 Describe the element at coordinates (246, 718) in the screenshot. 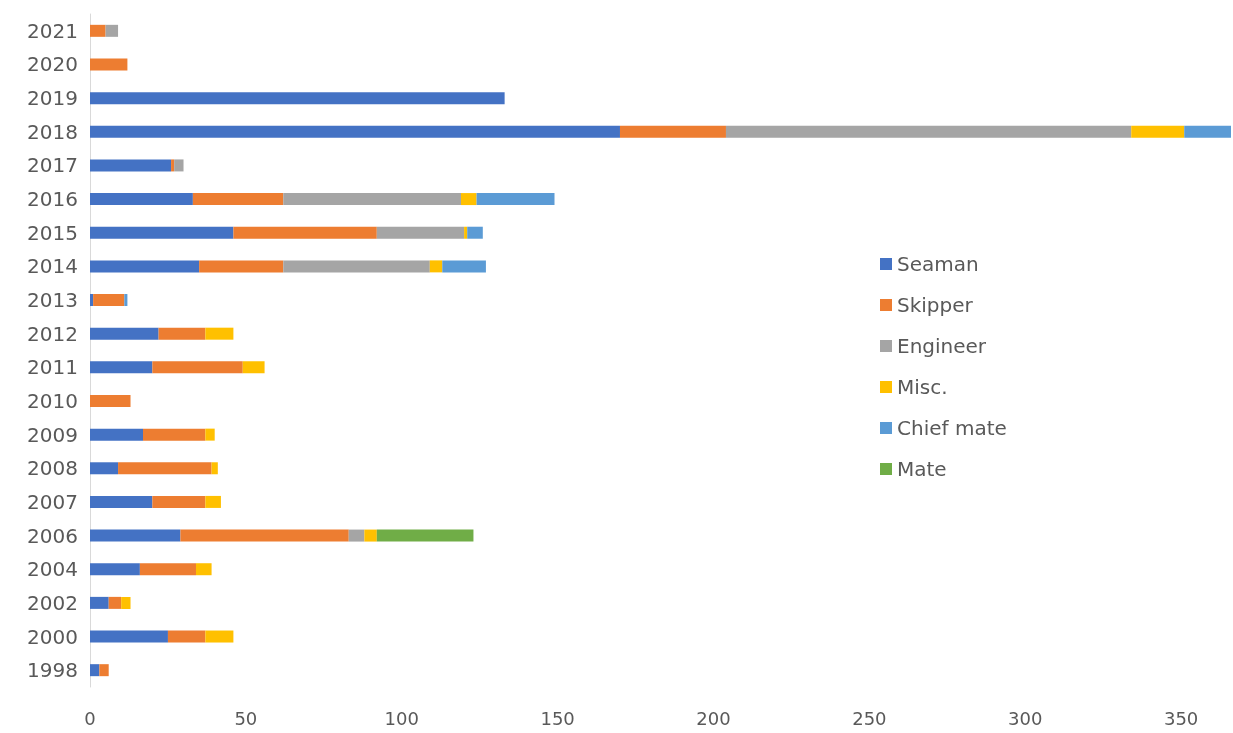

I see `x-tick-label: 50` at that location.